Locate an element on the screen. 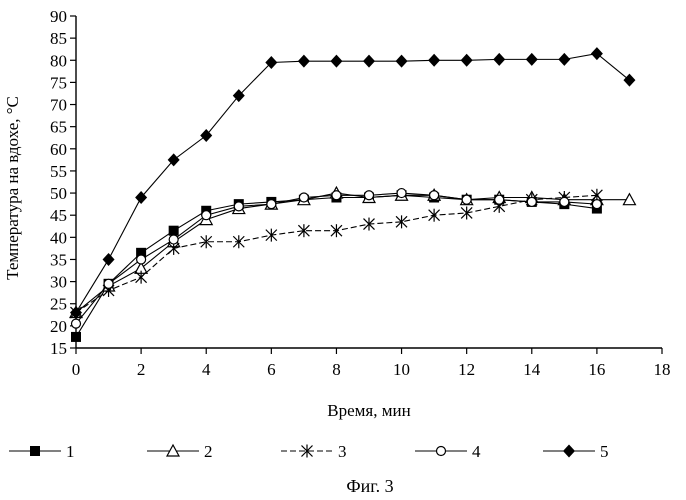 The image size is (686, 500). y-tick-label: 85 is located at coordinates (58, 38).